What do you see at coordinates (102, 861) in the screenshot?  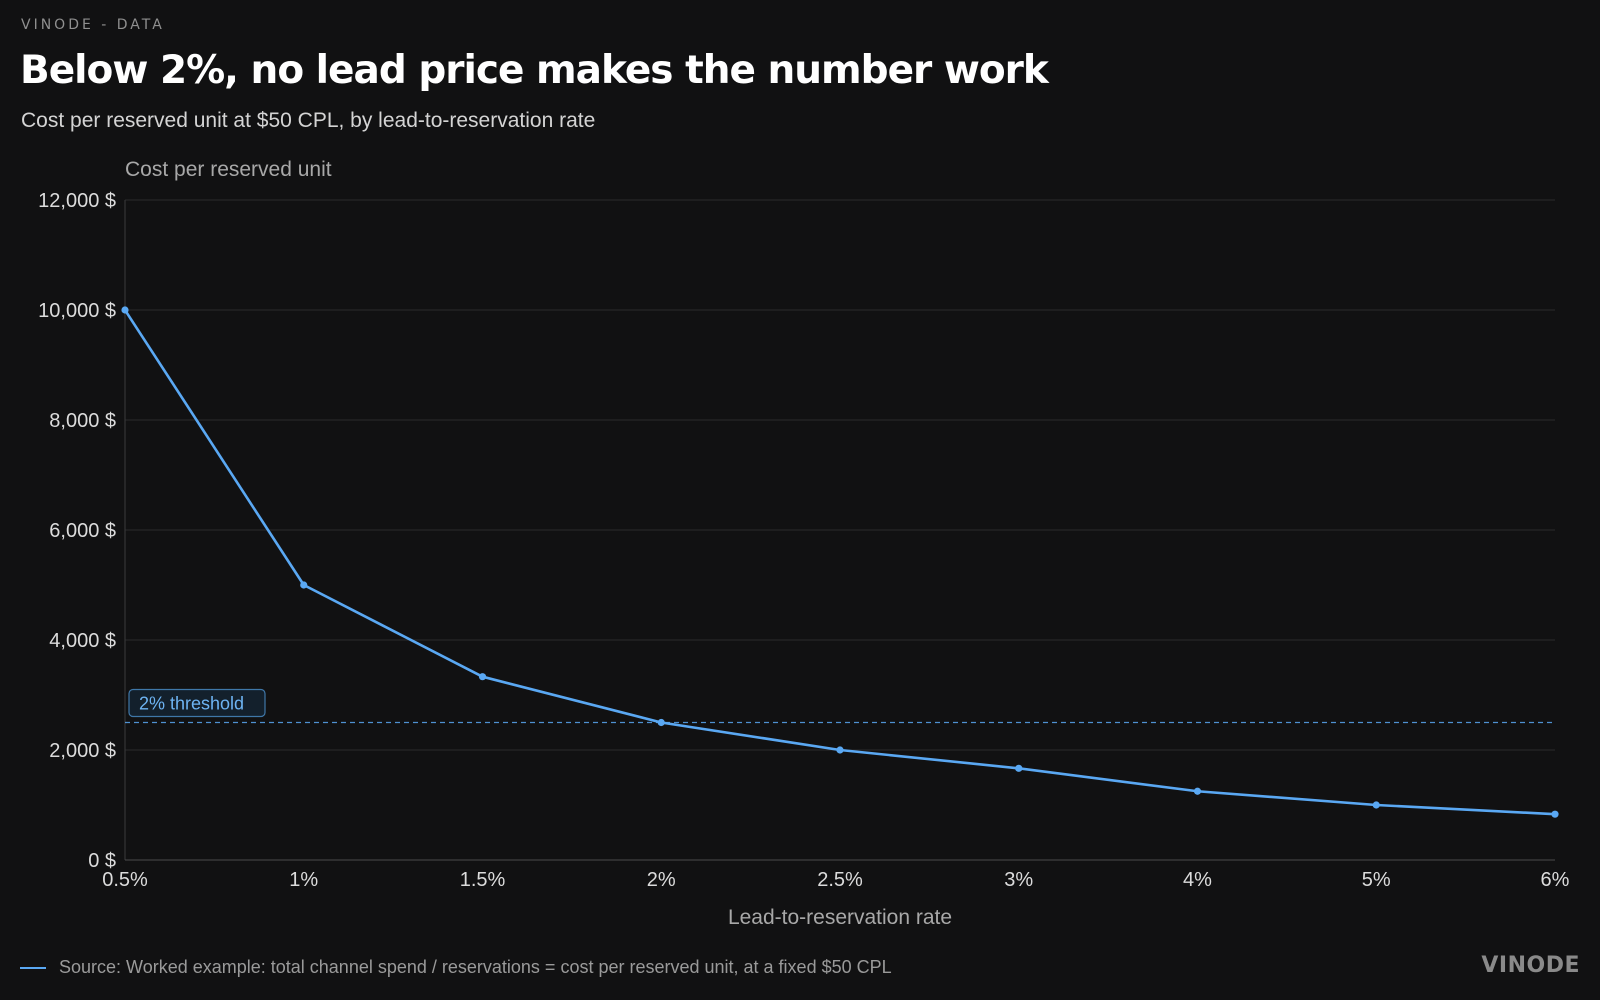 I see `y-tick-label: 0 $` at bounding box center [102, 861].